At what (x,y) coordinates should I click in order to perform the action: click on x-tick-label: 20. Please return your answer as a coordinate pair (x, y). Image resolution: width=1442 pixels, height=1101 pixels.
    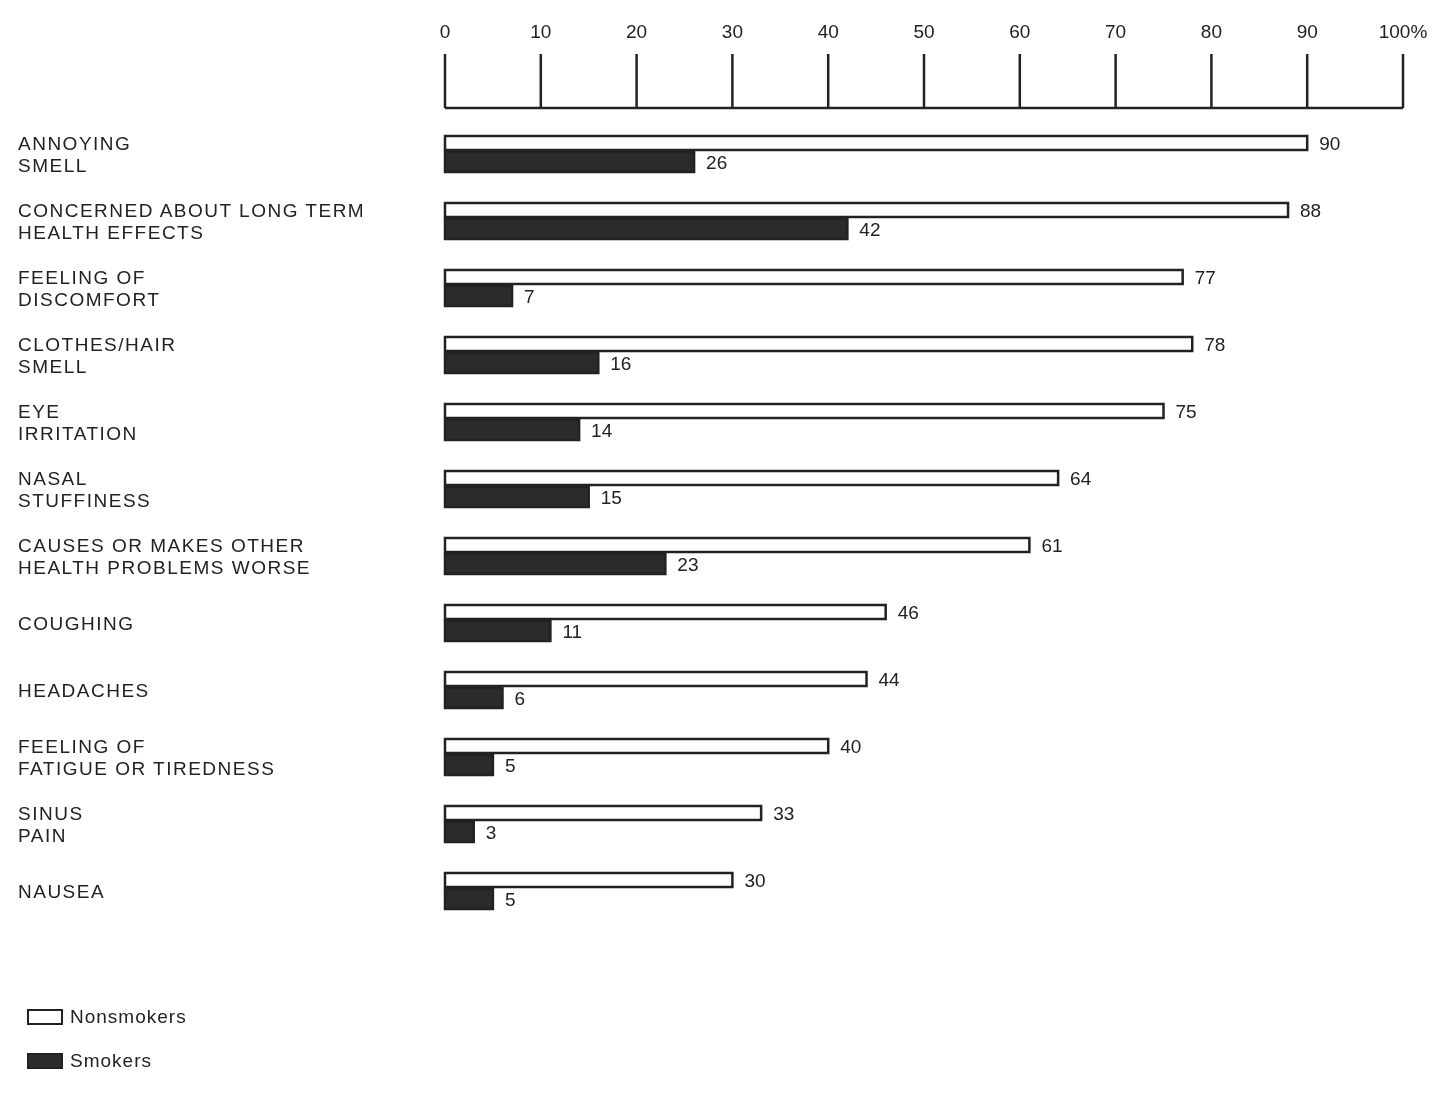
    Looking at the image, I should click on (637, 31).